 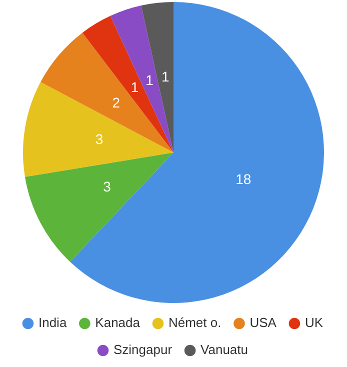 What do you see at coordinates (224, 350) in the screenshot?
I see `legend-label: Vanuatu` at bounding box center [224, 350].